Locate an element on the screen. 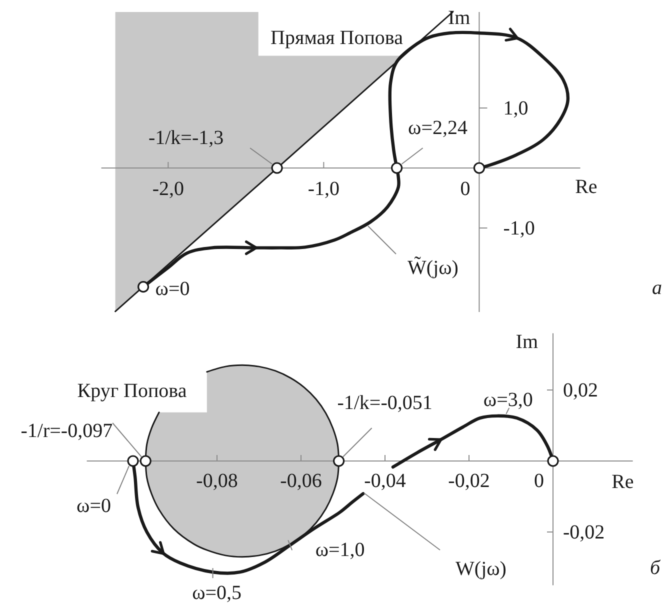 The image size is (666, 603). x-tick-label: -2,0 is located at coordinates (168, 189).